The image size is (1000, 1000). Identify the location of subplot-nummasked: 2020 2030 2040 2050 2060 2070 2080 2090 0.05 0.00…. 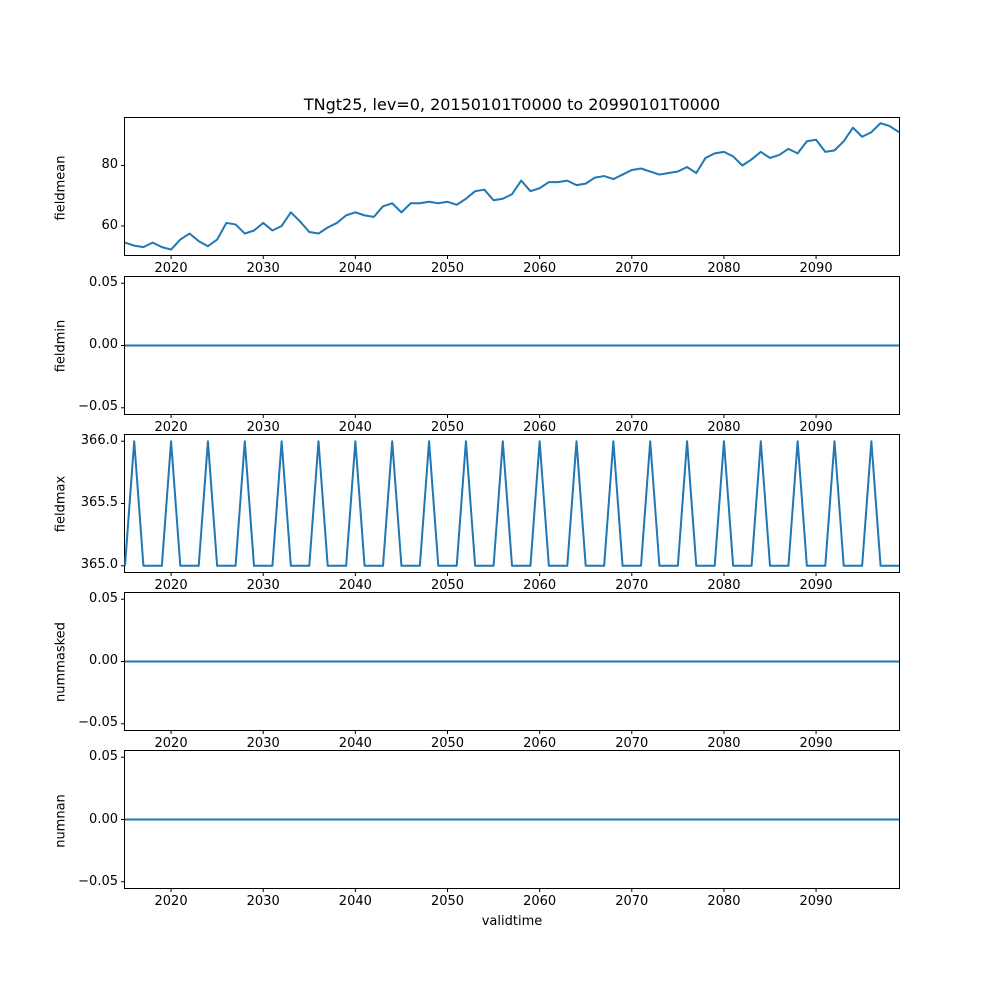
(476, 671).